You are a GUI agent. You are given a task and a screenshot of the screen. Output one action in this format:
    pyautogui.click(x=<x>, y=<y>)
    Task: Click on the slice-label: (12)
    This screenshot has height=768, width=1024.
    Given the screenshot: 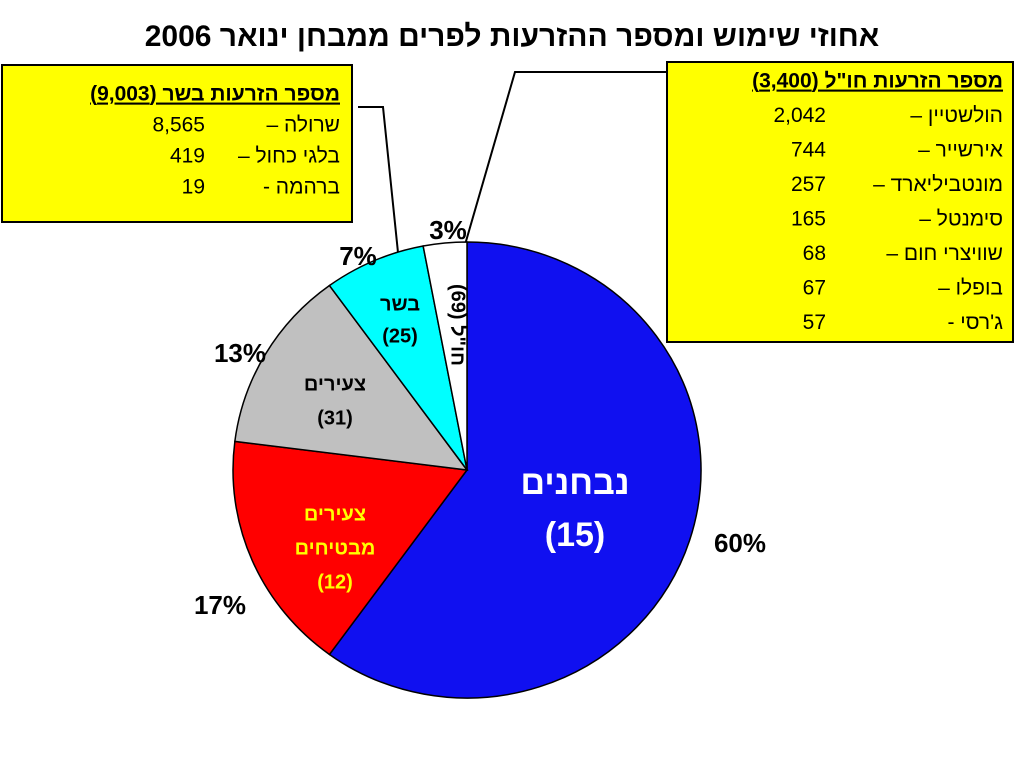 What is the action you would take?
    pyautogui.click(x=335, y=582)
    